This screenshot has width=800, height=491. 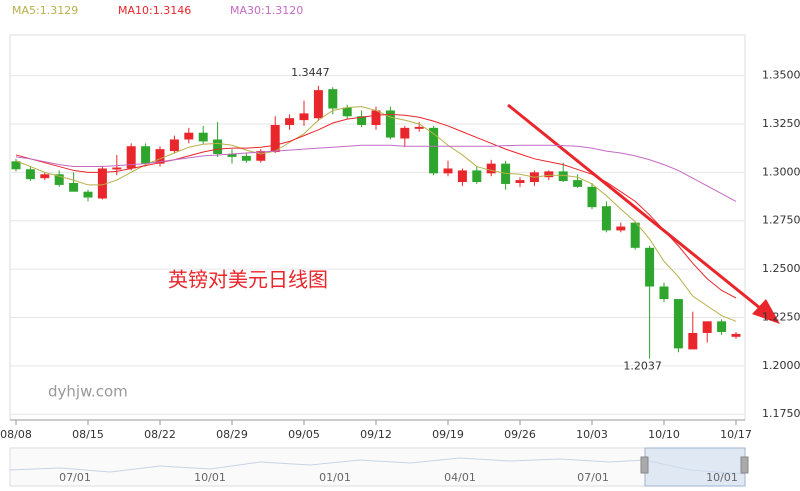 What do you see at coordinates (664, 434) in the screenshot?
I see `x-tick-label: 10/10` at bounding box center [664, 434].